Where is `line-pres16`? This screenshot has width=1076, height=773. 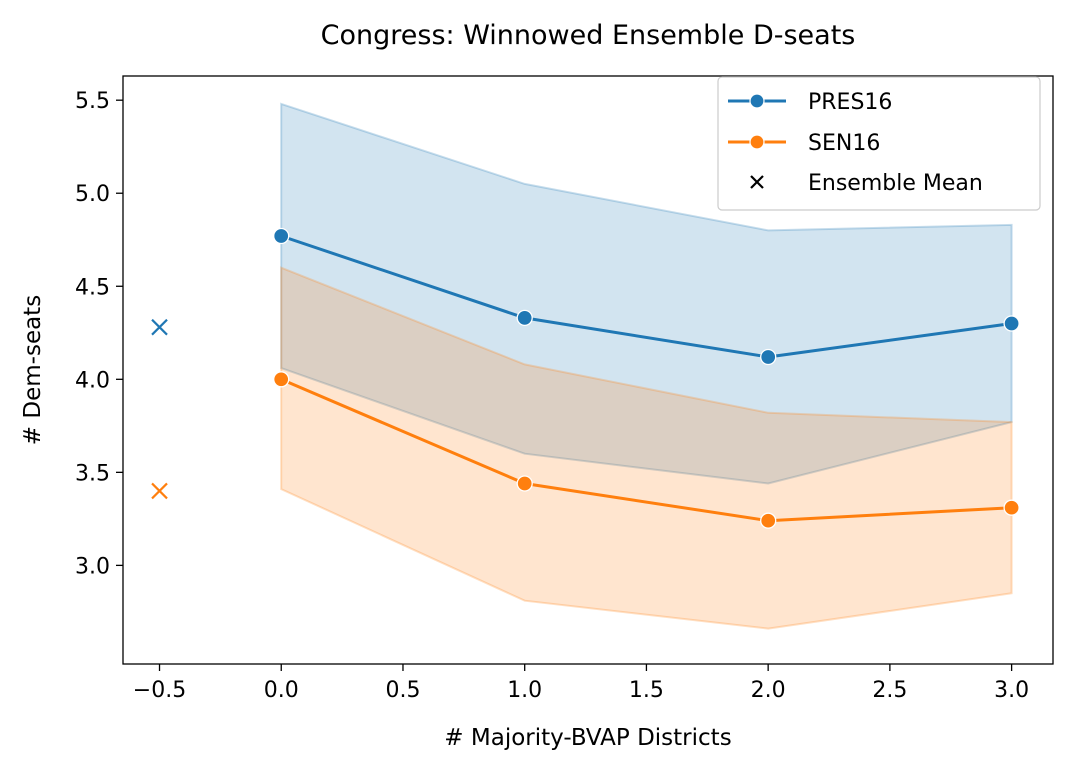 line-pres16 is located at coordinates (646, 296).